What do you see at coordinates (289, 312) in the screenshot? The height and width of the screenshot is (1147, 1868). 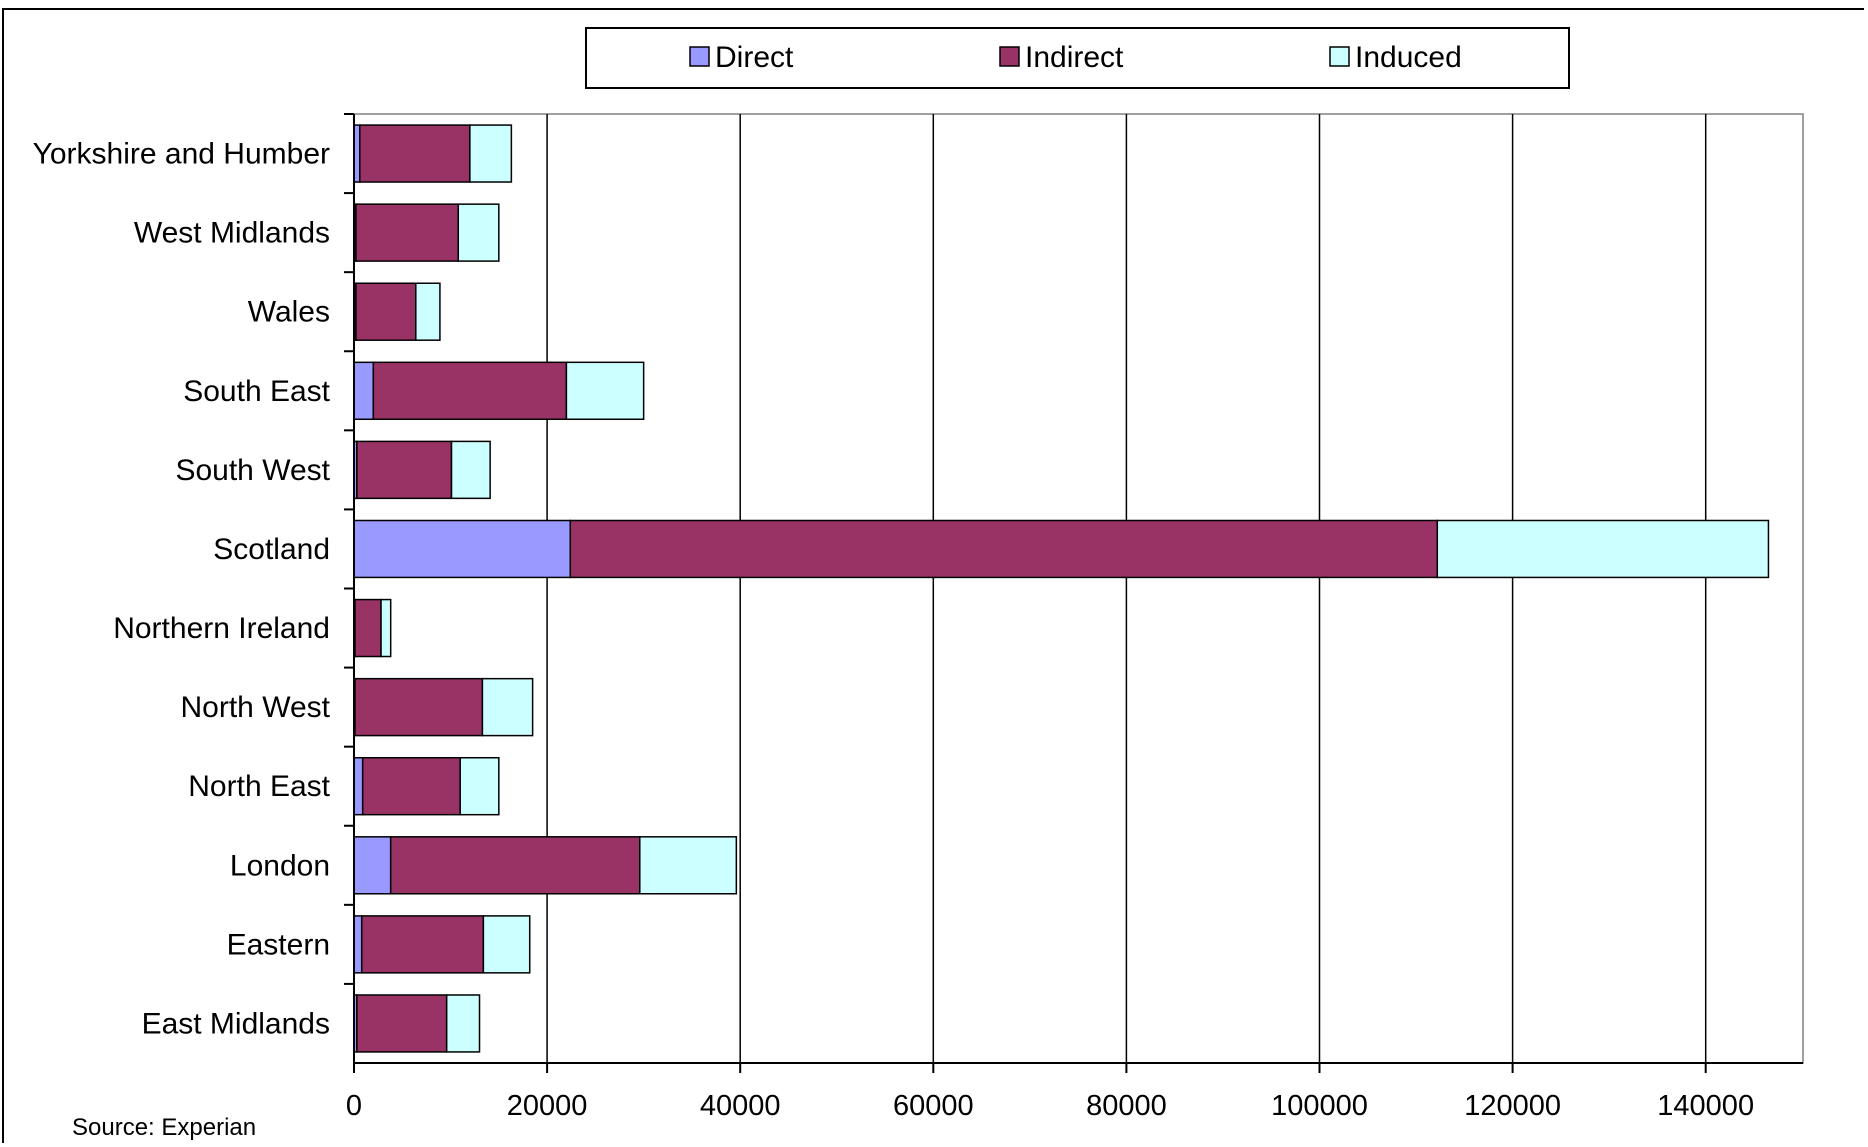 I see `category-label-wales: Wales` at bounding box center [289, 312].